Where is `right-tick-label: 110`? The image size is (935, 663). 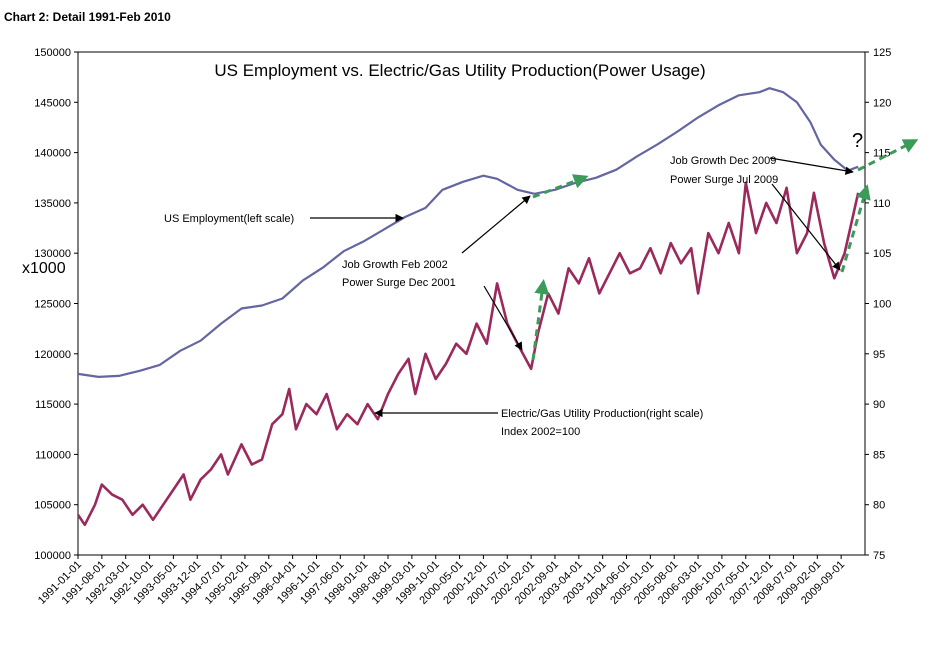 right-tick-label: 110 is located at coordinates (882, 204).